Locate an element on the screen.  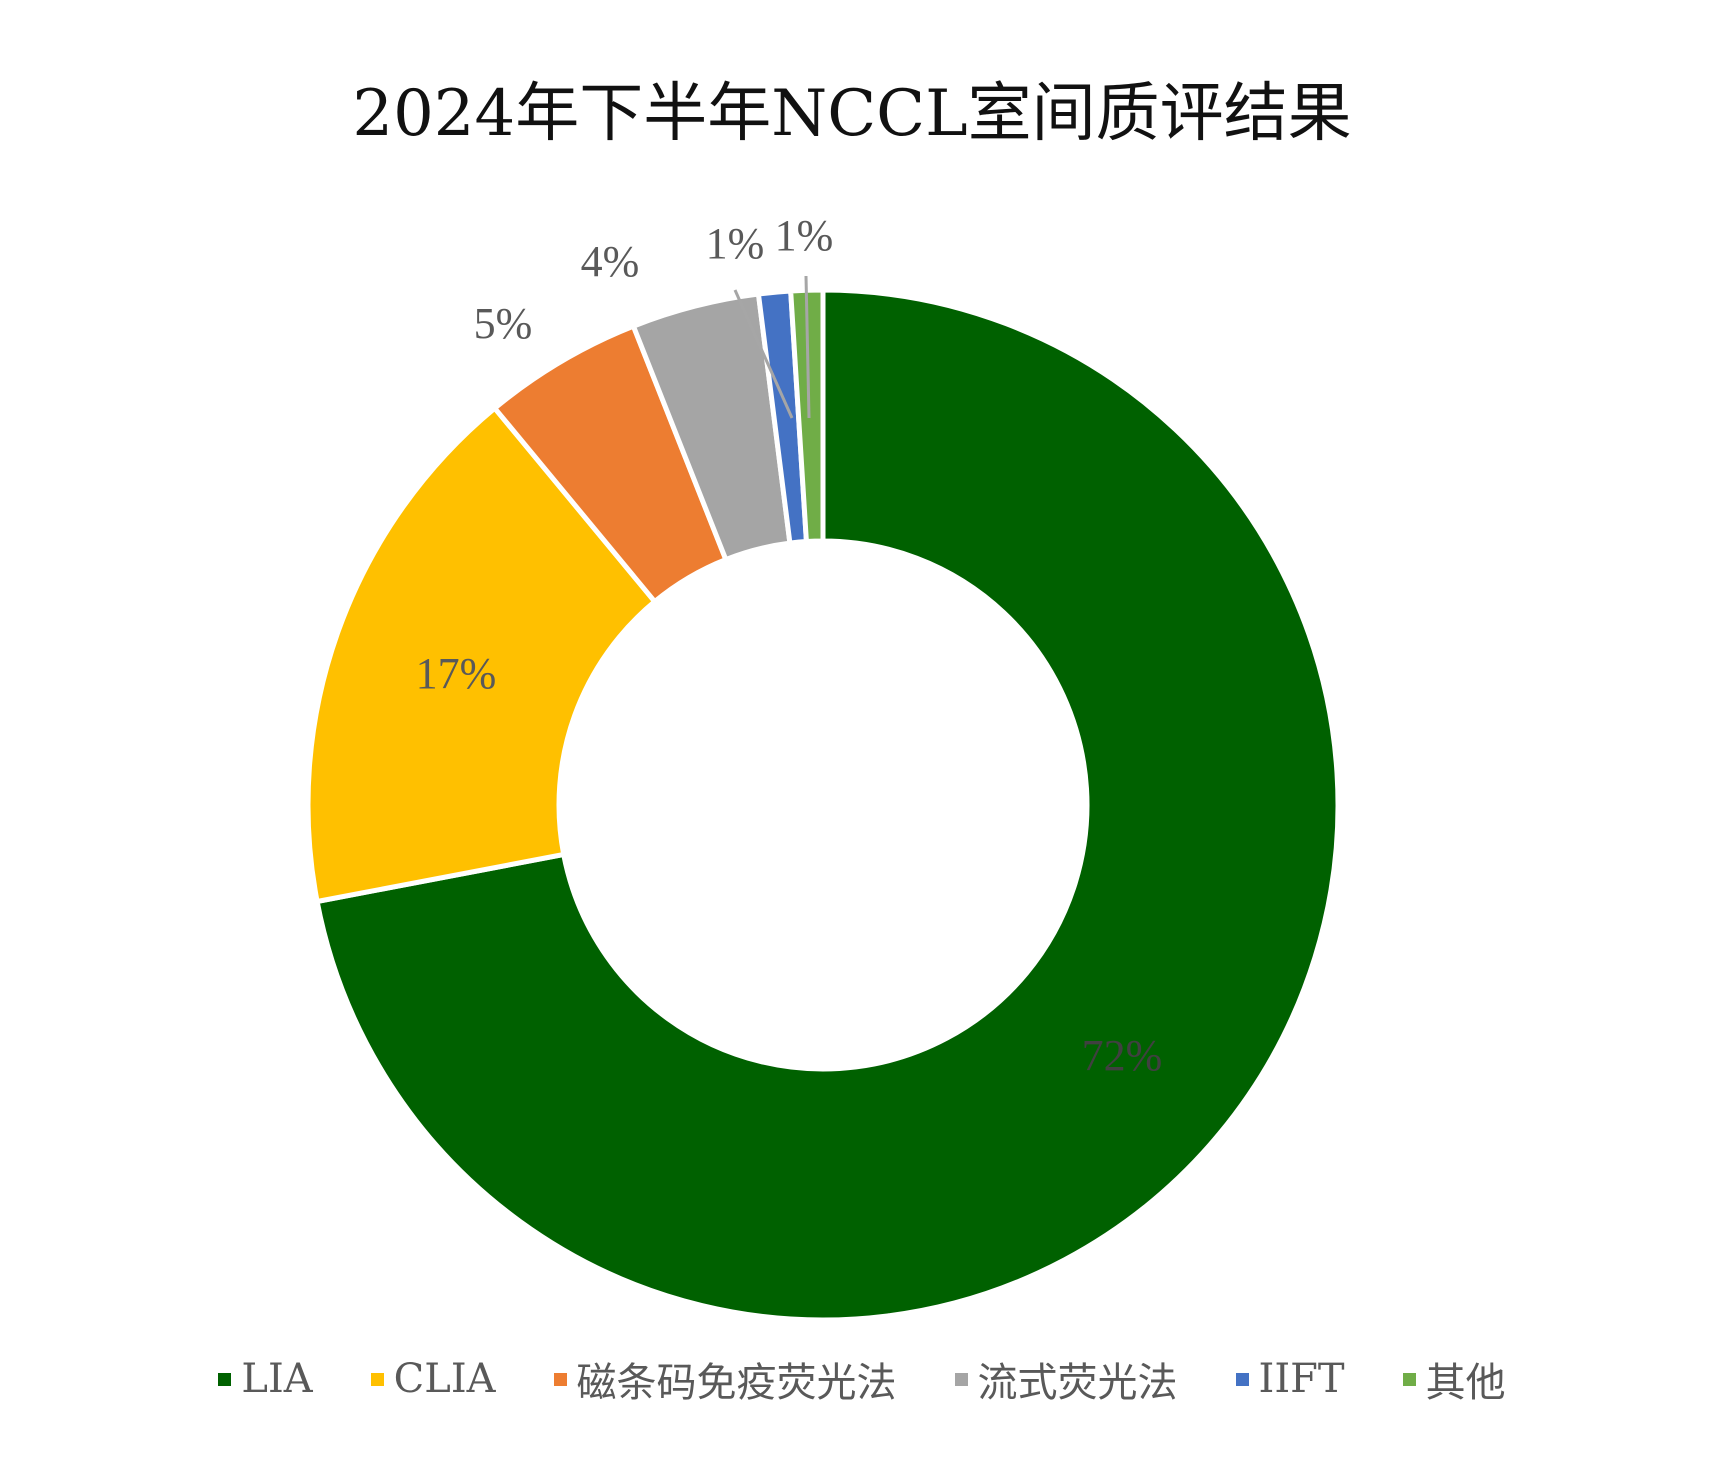
legend-label: 流式荧光法 is located at coordinates (1077, 1383).